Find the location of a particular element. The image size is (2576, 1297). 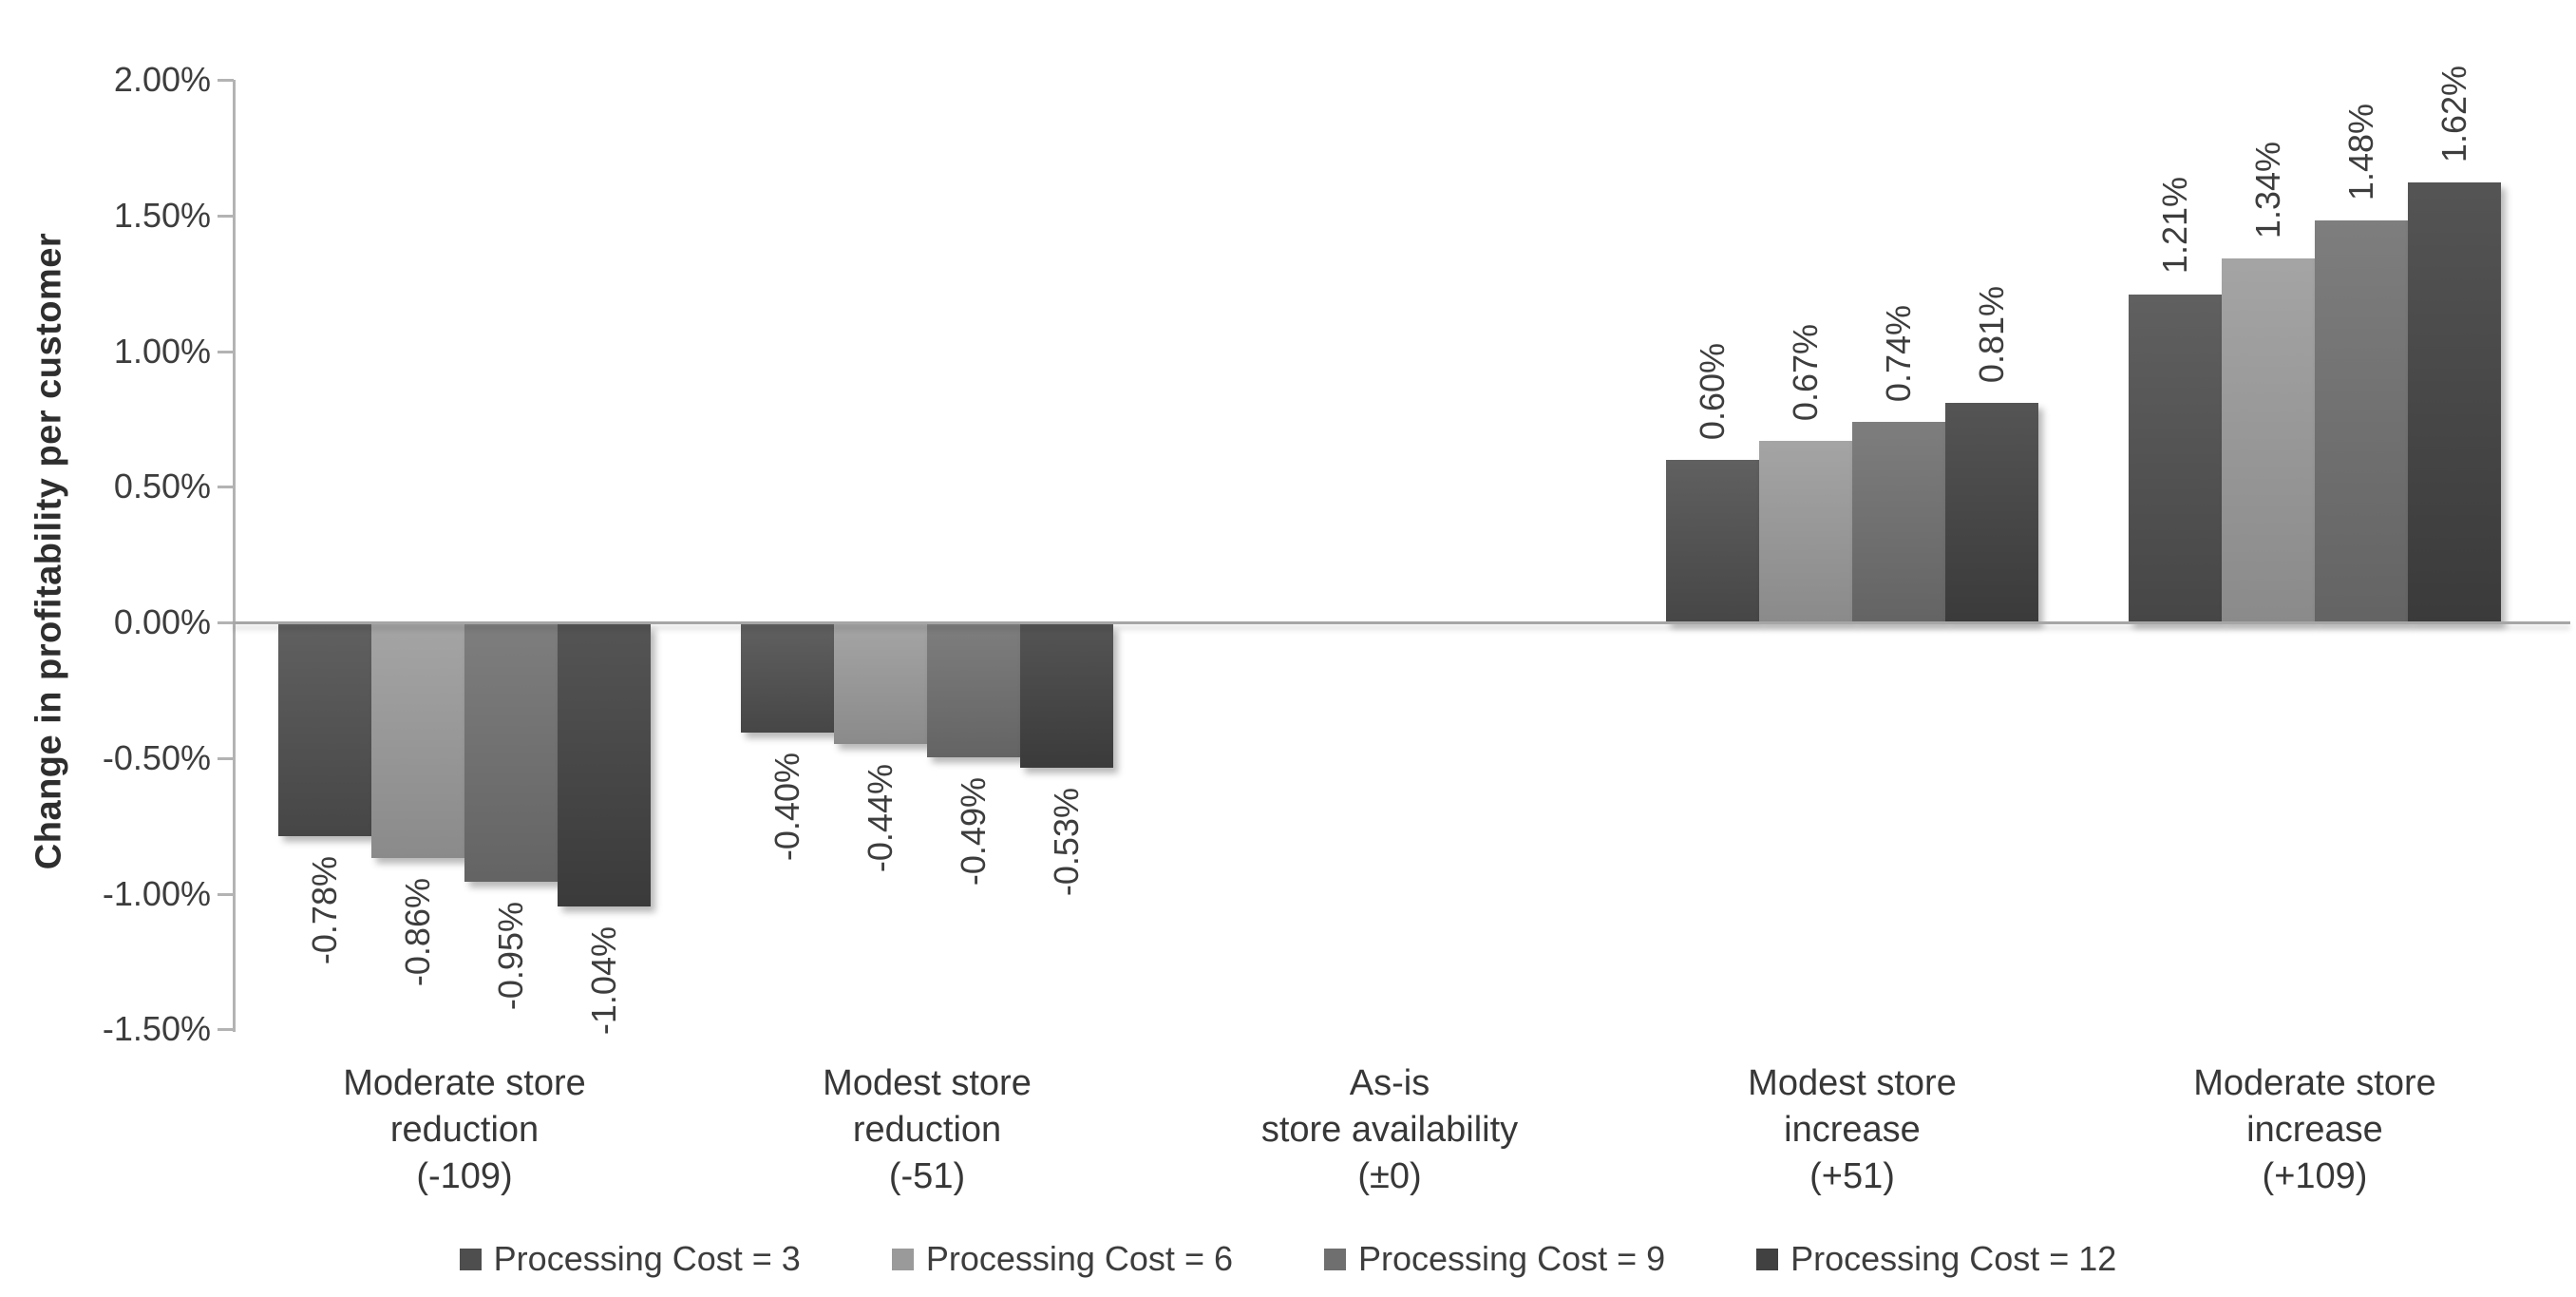

category-label: Moderate store reduction (-109) is located at coordinates (464, 1130).